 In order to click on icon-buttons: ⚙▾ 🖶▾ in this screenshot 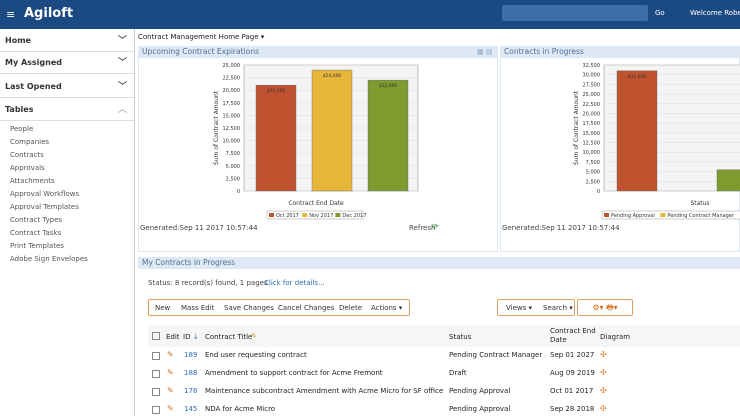, I will do `click(605, 307)`.